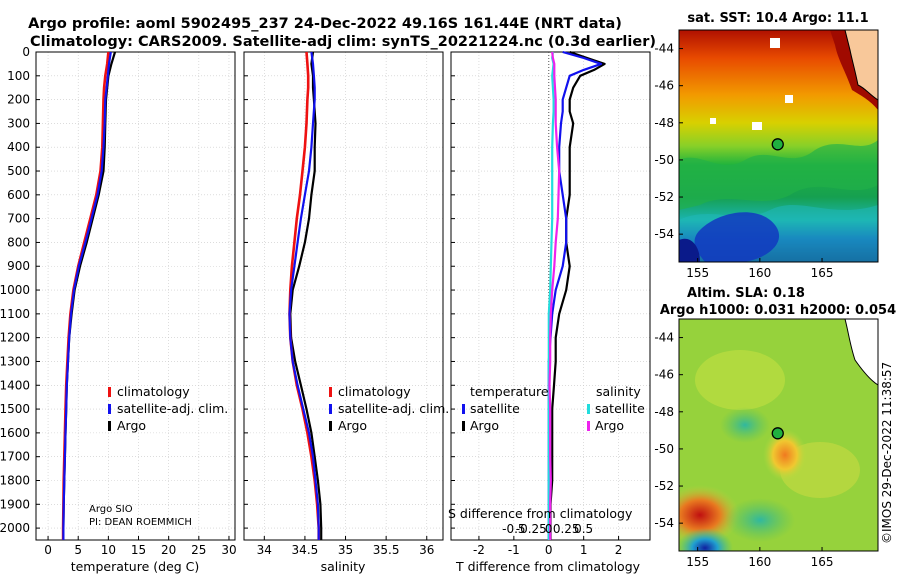 Image resolution: width=900 pixels, height=580 pixels. Describe the element at coordinates (131, 425) in the screenshot. I see `legend-label-argo: Argo` at that location.